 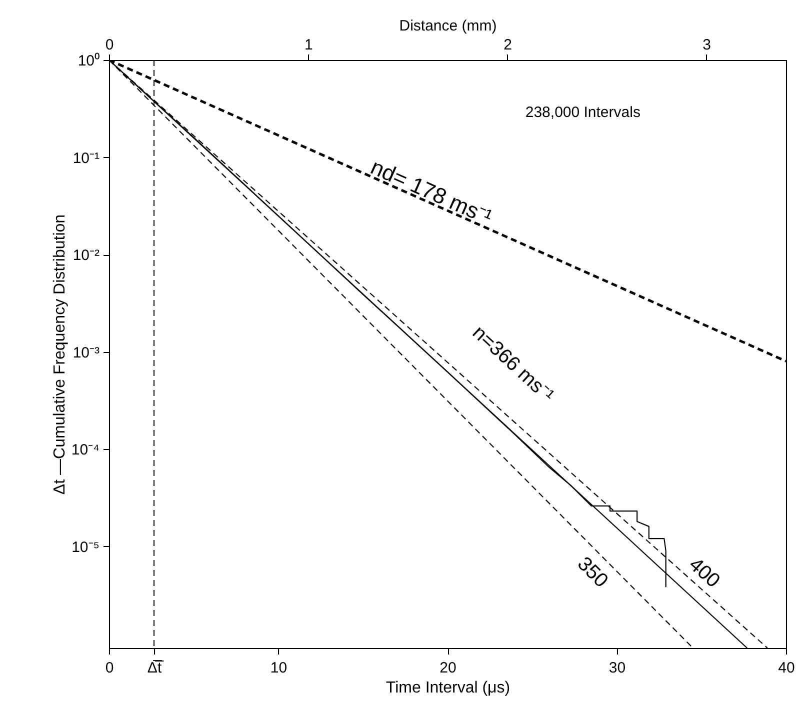 I want to click on annotation: 238,000 Intervals, so click(x=582, y=112).